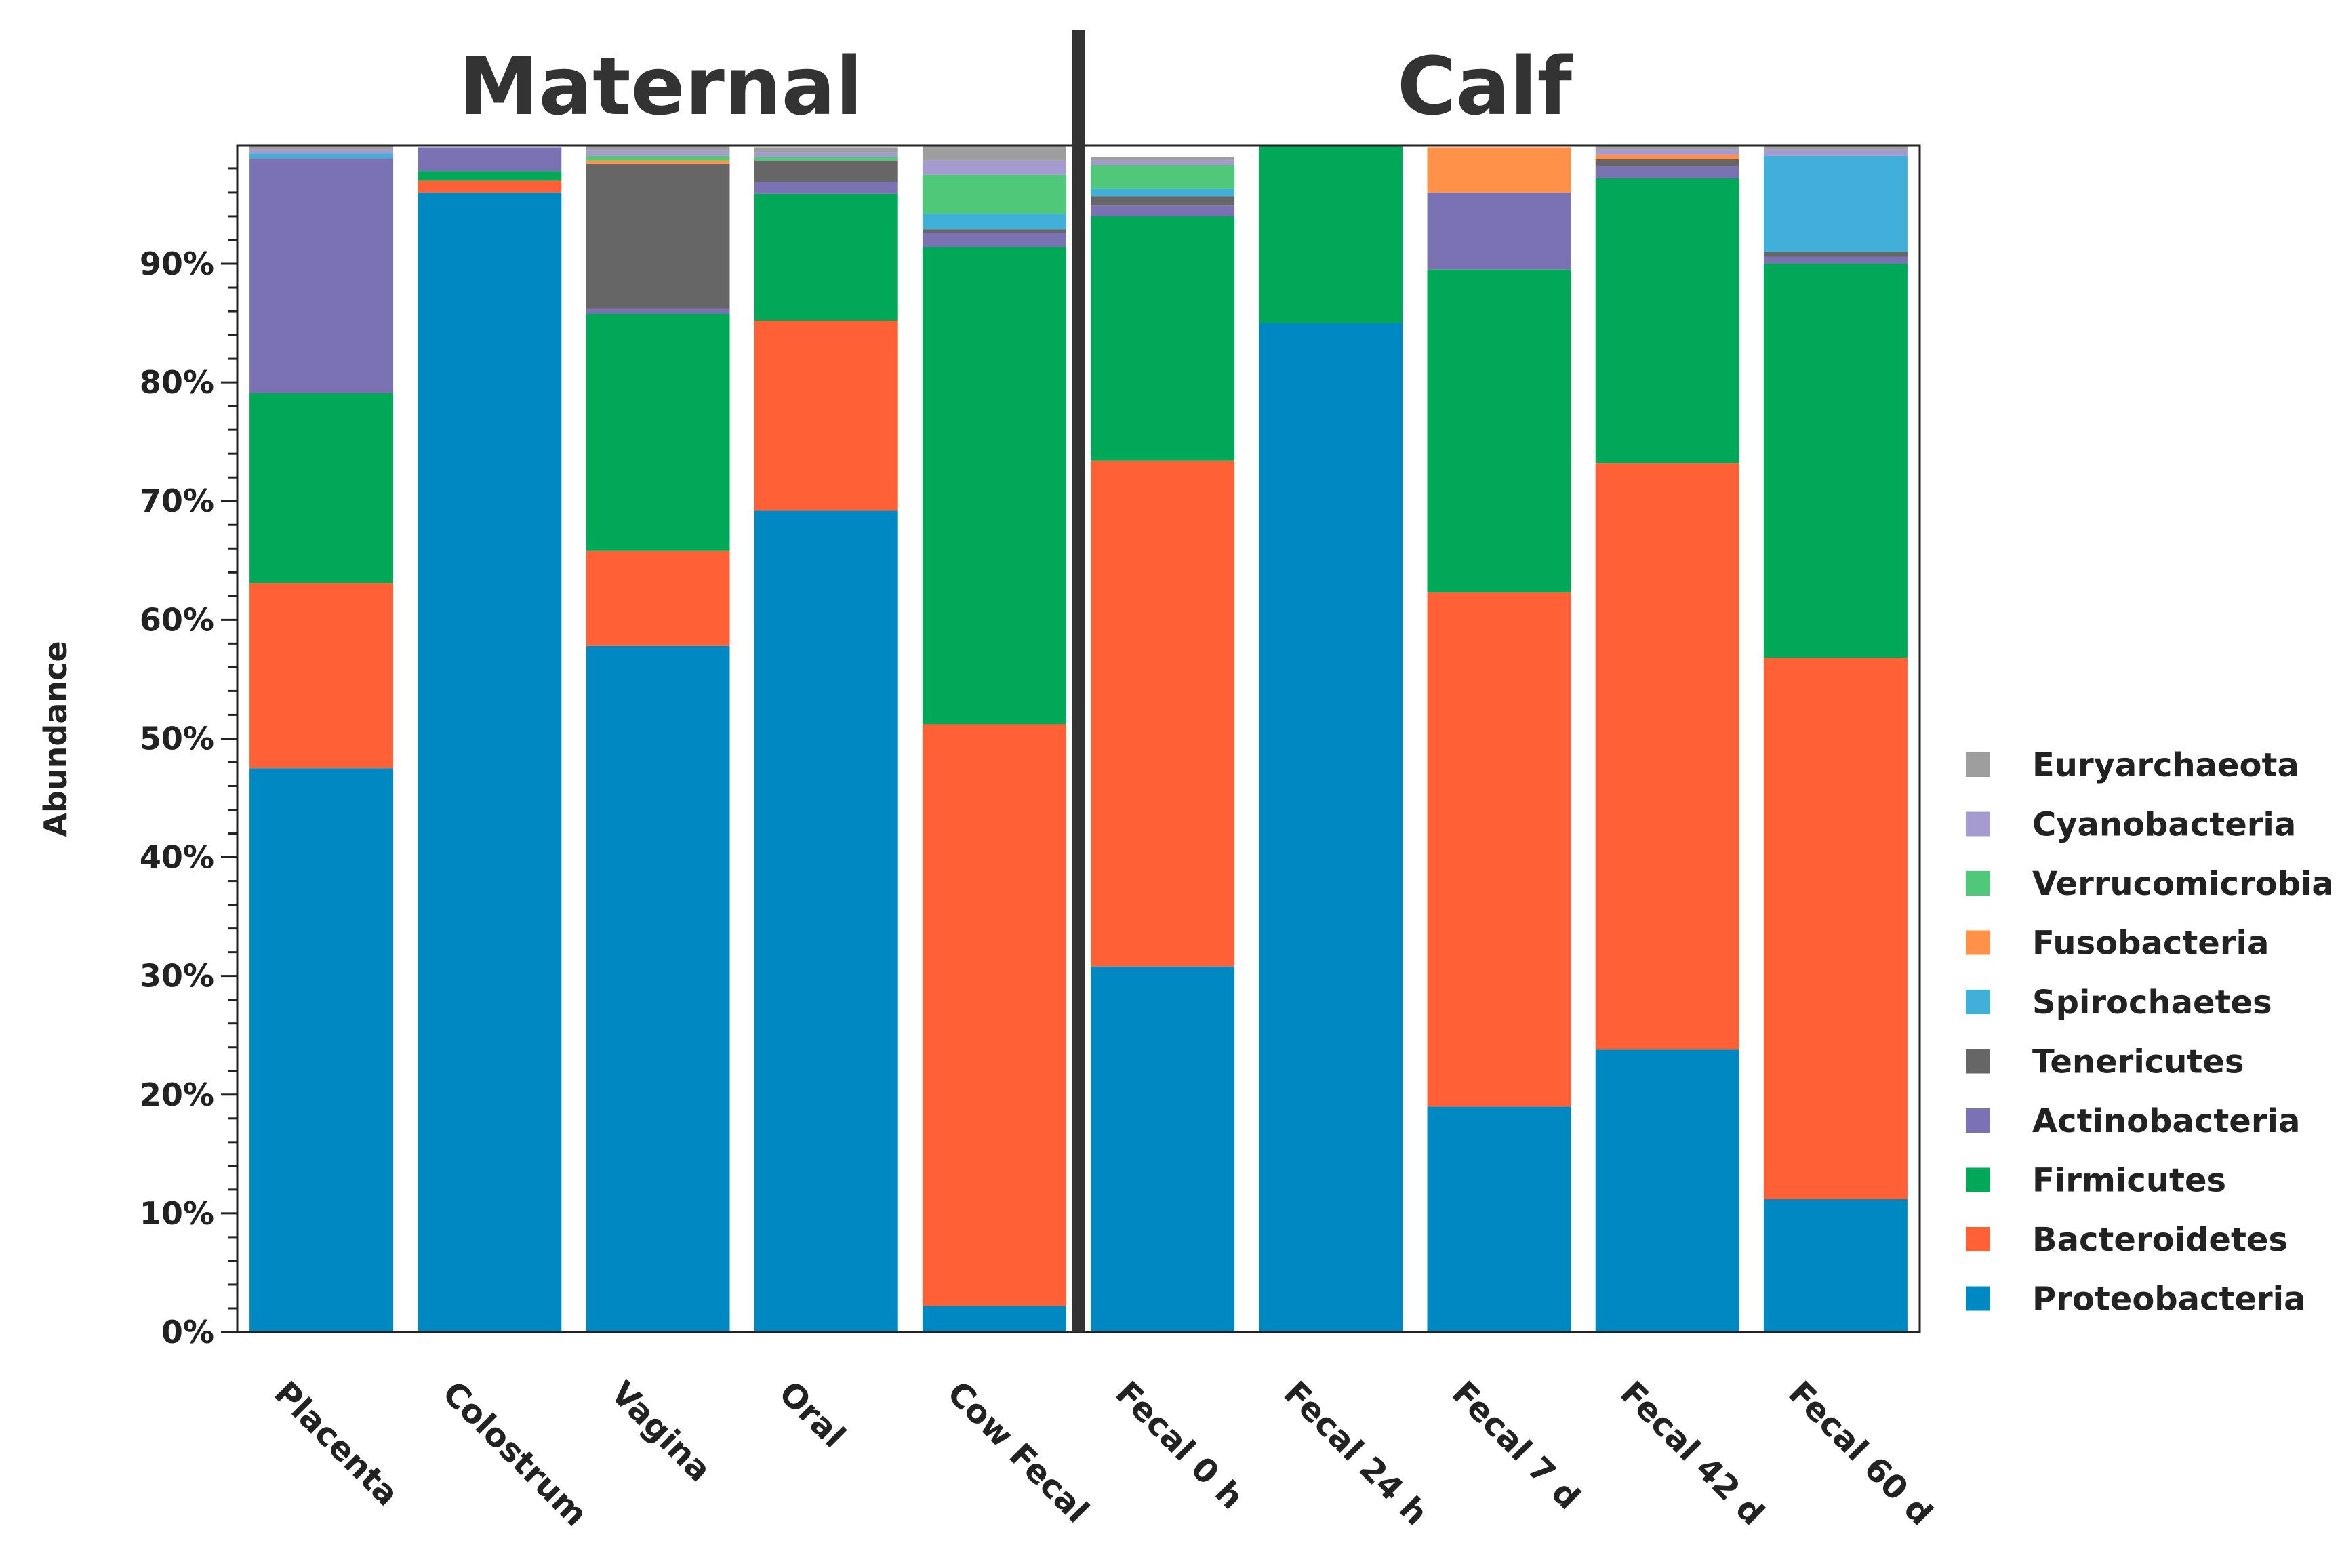 This screenshot has width=2340, height=1568. I want to click on bar-segment-proteobacteria-fecal-0-h, so click(1163, 1149).